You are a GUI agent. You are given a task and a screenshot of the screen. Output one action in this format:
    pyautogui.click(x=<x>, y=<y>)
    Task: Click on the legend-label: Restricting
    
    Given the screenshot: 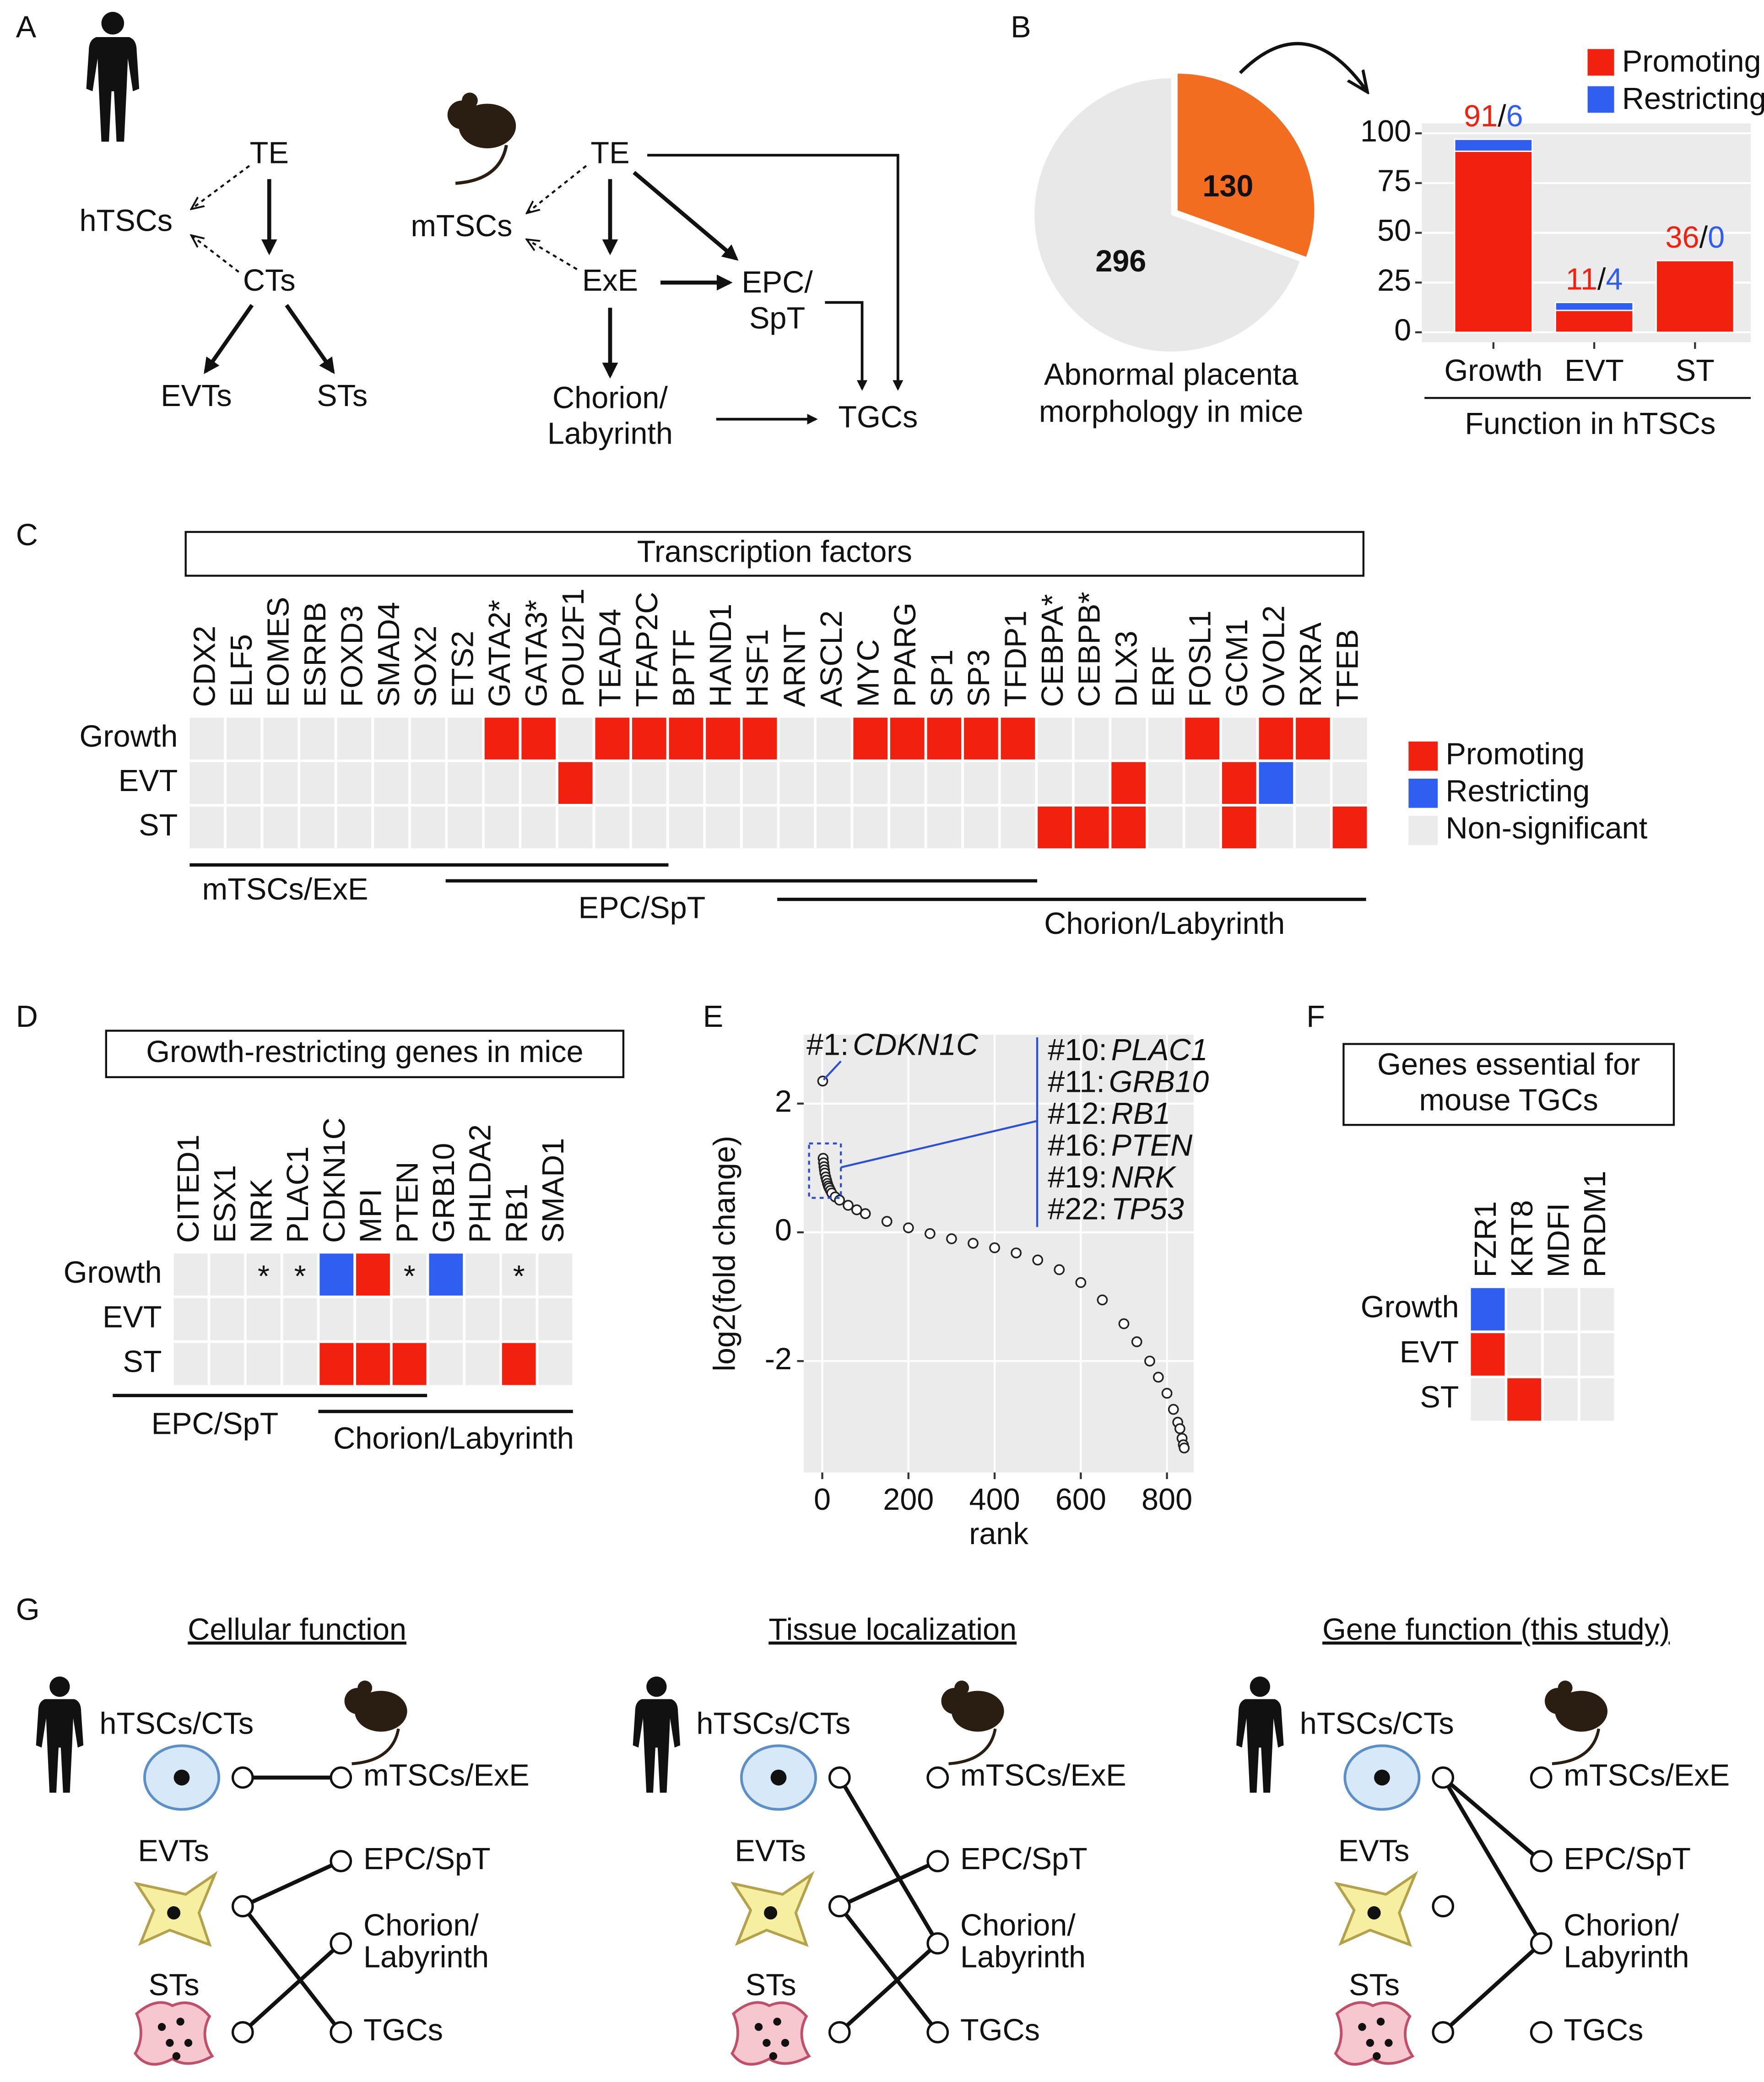 What is the action you would take?
    pyautogui.click(x=1693, y=99)
    